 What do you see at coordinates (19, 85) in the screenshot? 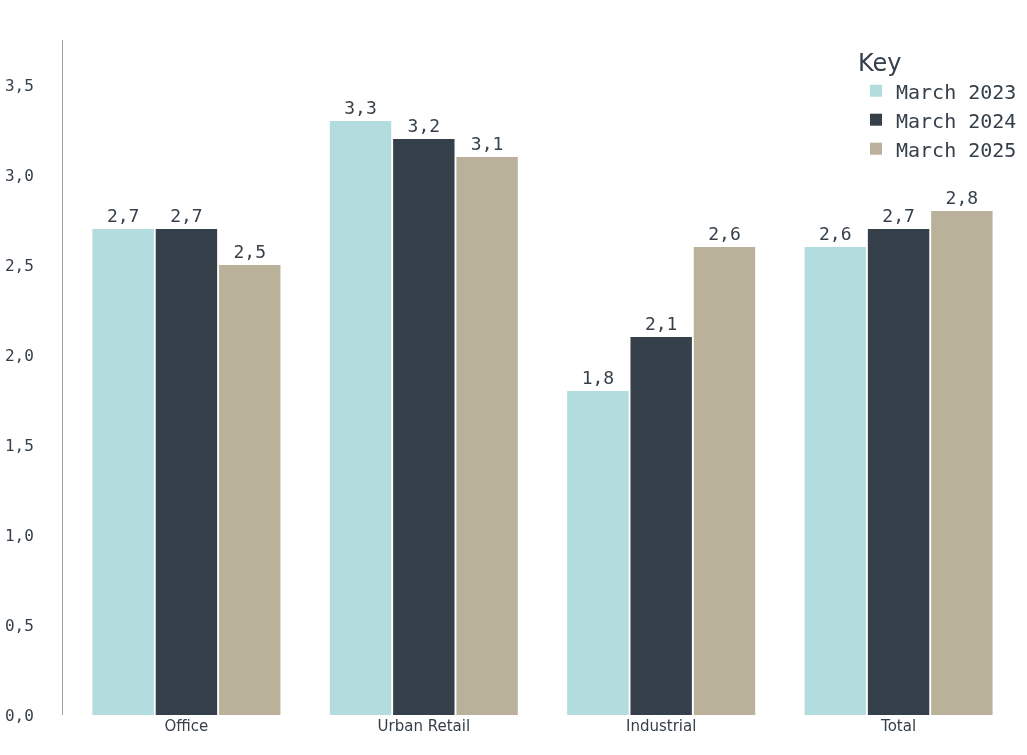
I see `y-tick-label: 3,5` at bounding box center [19, 85].